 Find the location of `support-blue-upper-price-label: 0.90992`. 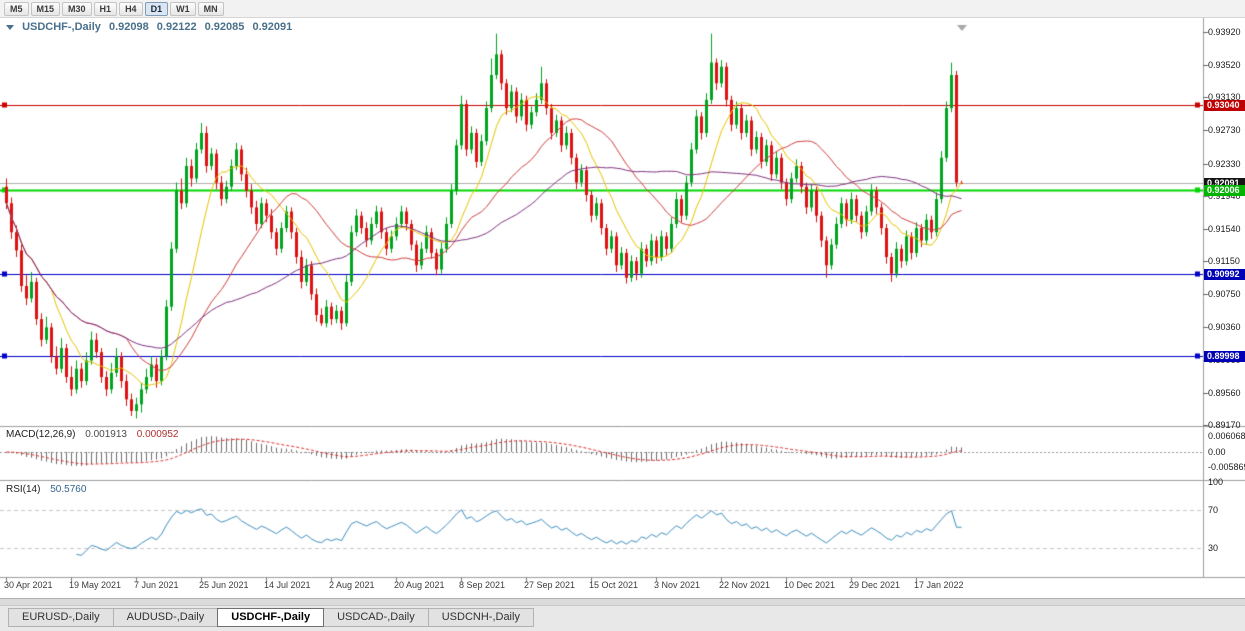

support-blue-upper-price-label: 0.90992 is located at coordinates (1224, 275).